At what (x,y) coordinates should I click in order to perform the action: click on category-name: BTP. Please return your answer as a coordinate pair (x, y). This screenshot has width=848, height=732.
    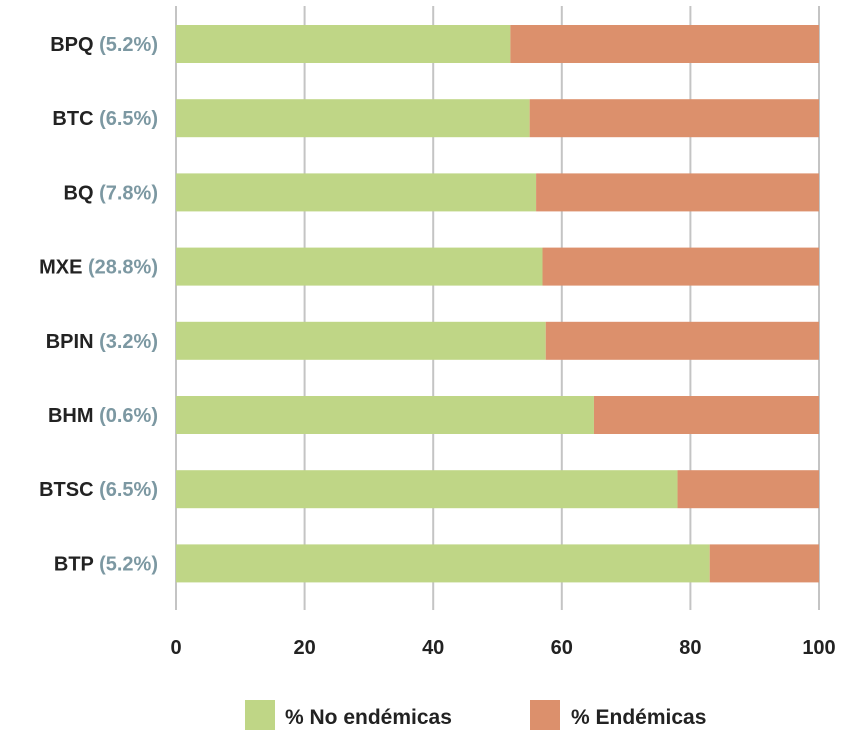
    Looking at the image, I should click on (74, 564).